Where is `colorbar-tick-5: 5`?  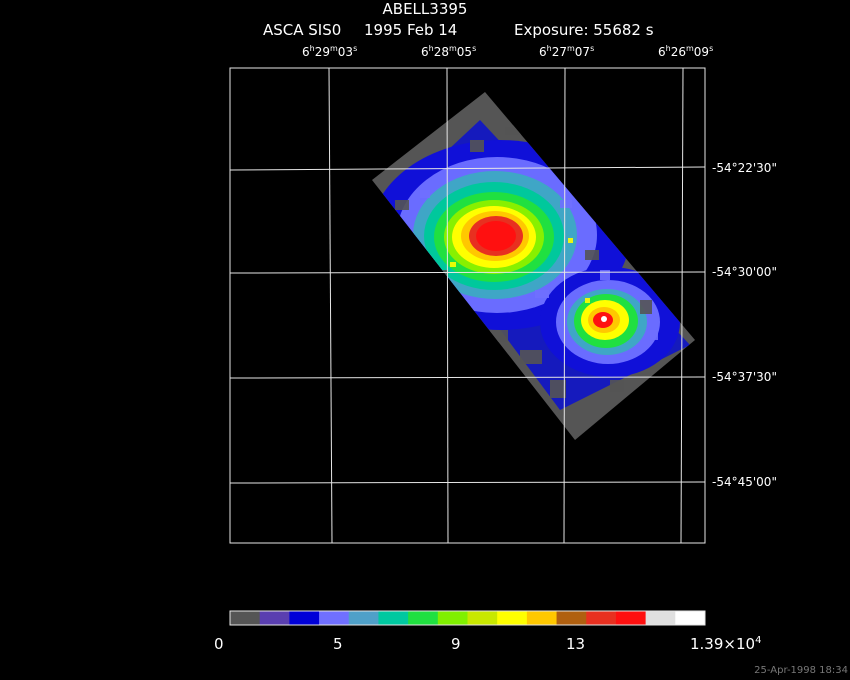
colorbar-tick-5: 5 is located at coordinates (338, 644).